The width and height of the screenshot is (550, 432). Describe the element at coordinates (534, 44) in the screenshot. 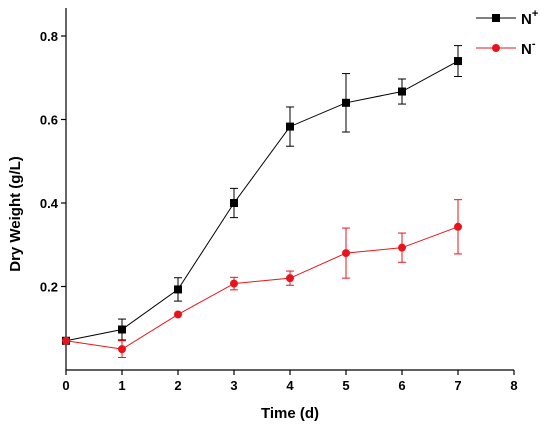

I see `legend-label-superscript: -` at that location.